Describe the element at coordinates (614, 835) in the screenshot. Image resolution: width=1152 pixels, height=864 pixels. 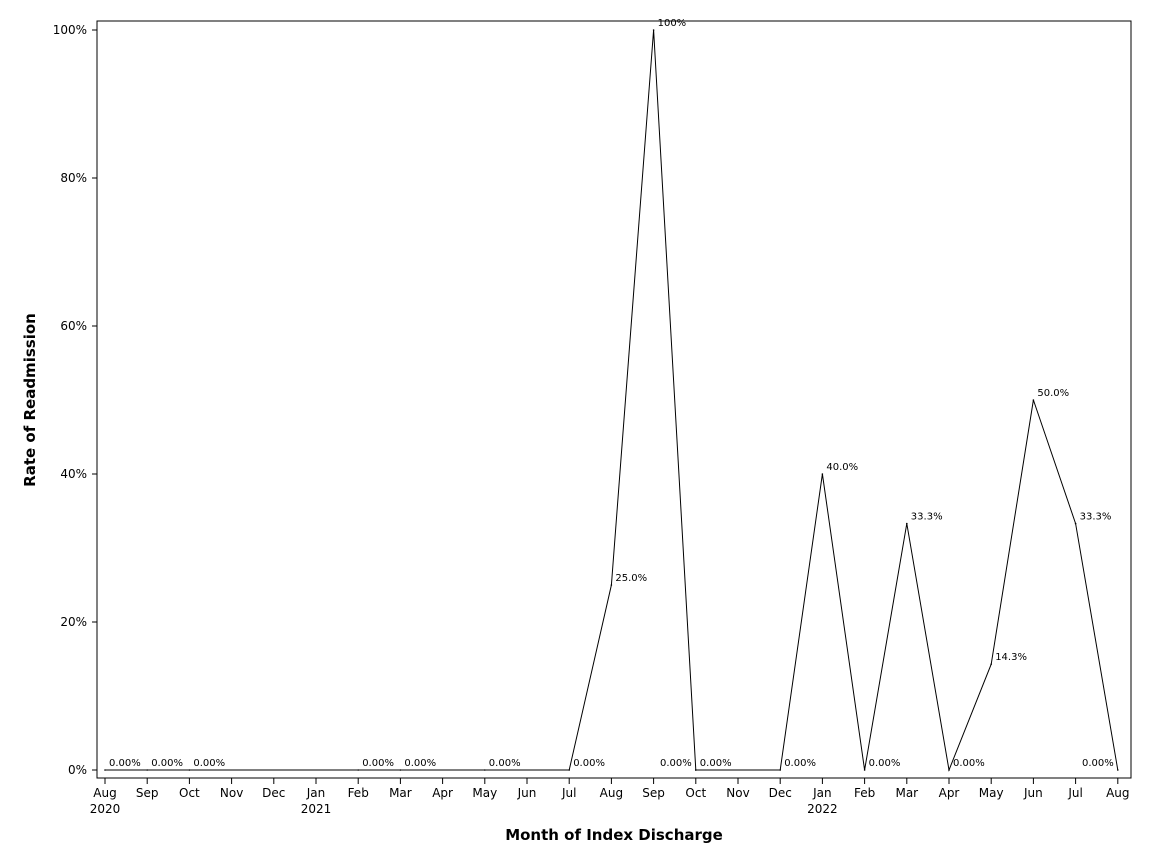
I see `x-axis-title: Month of Index Discharge` at that location.